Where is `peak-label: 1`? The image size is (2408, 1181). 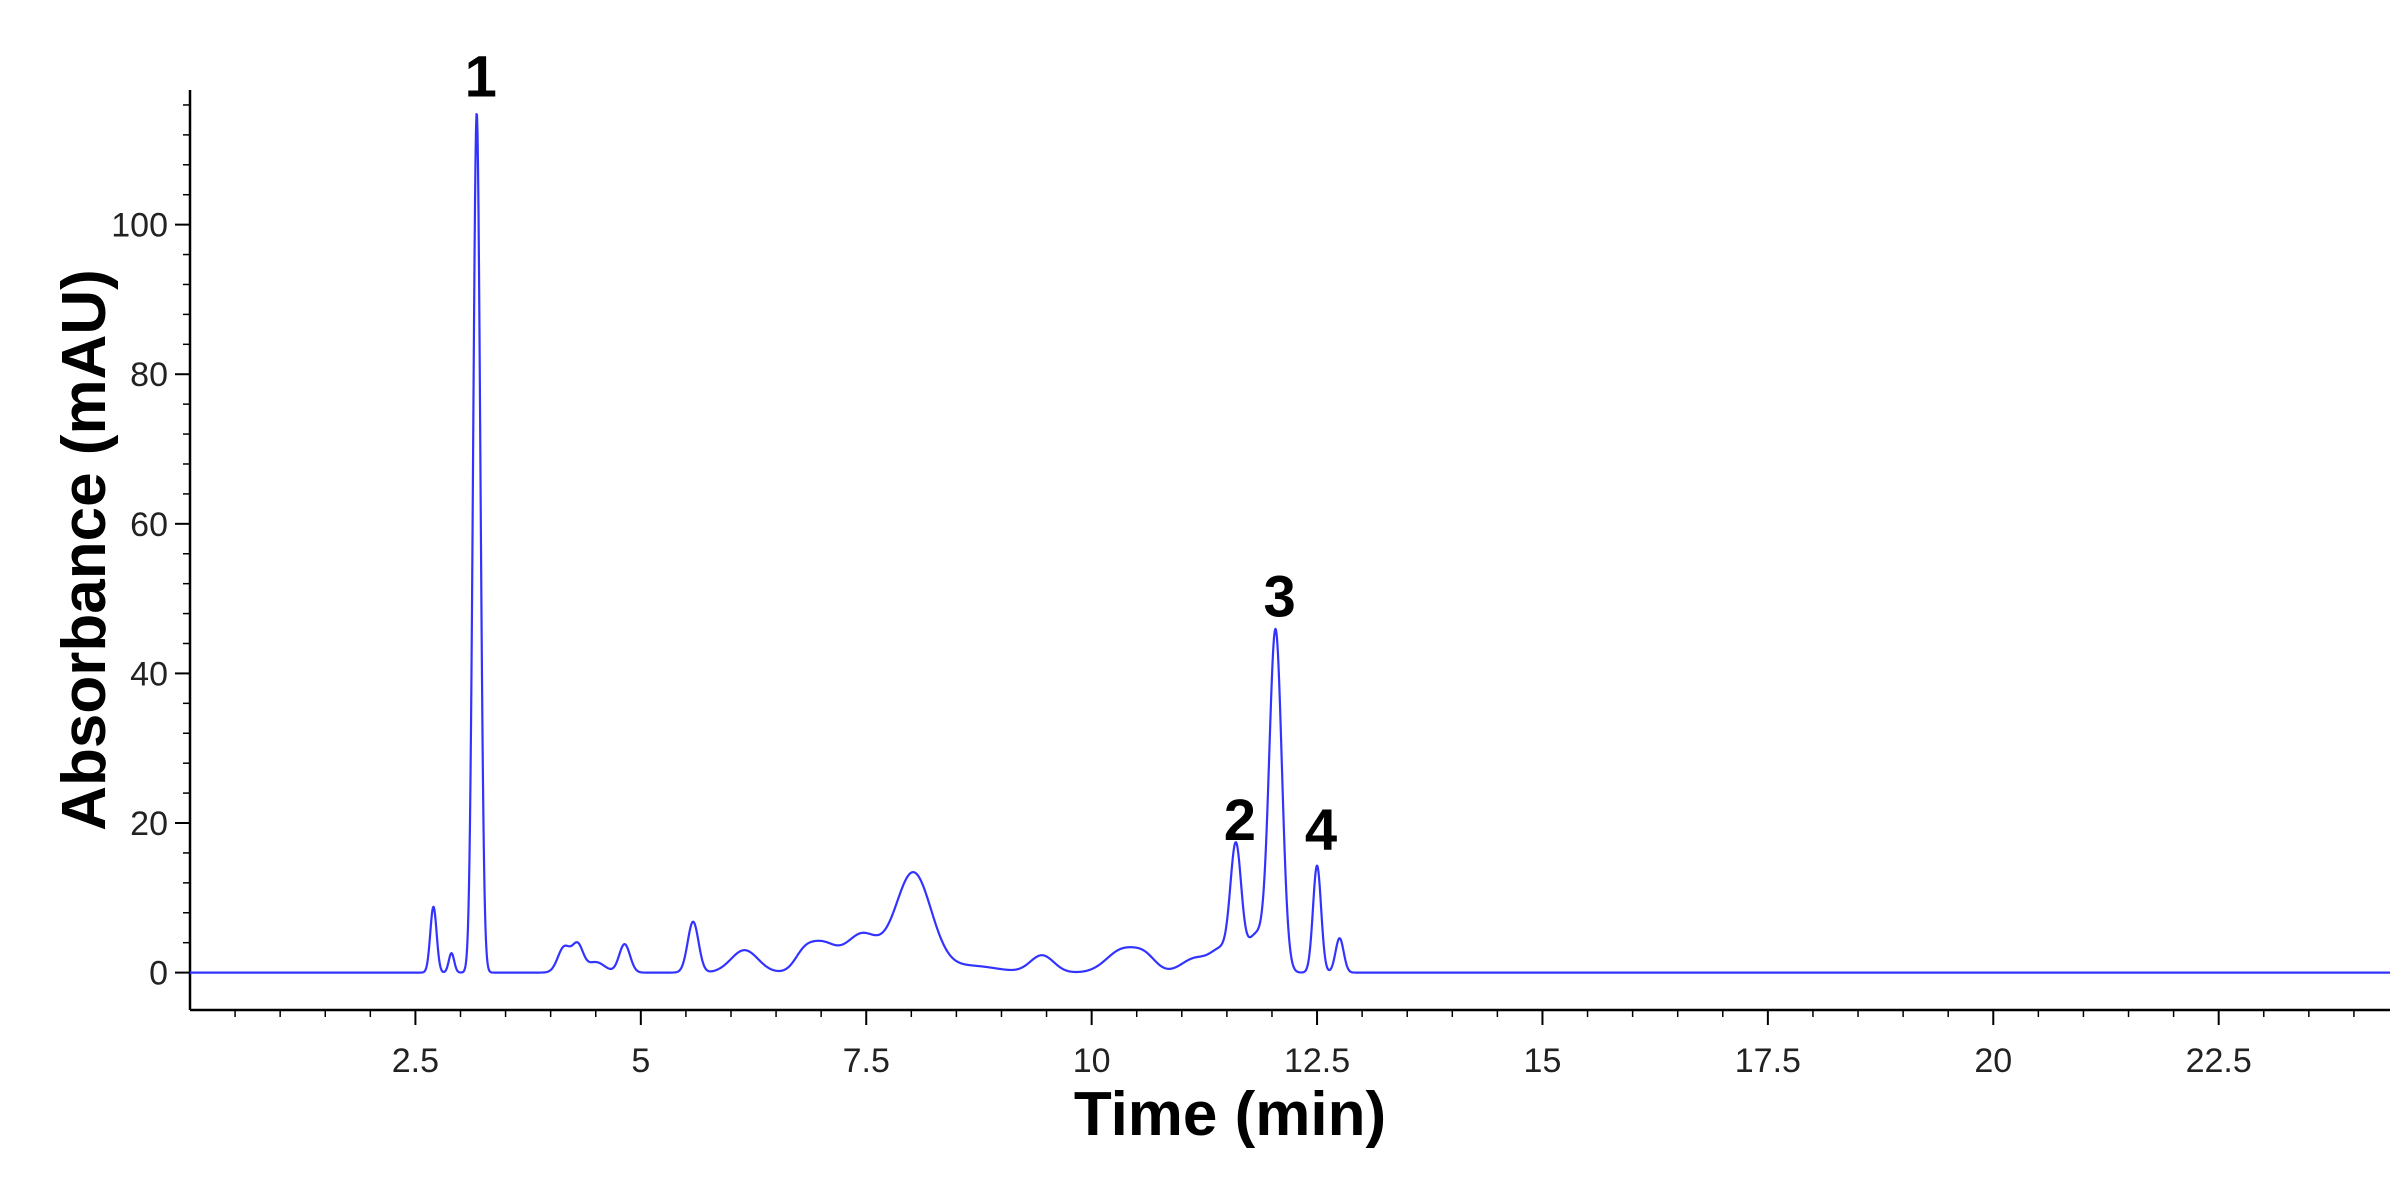
peak-label: 1 is located at coordinates (481, 76).